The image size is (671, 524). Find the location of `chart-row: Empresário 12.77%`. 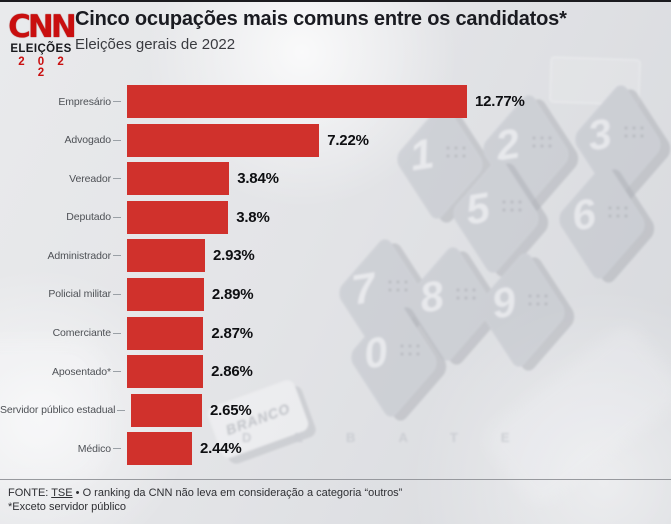

chart-row: Empresário 12.77% is located at coordinates (335, 101).